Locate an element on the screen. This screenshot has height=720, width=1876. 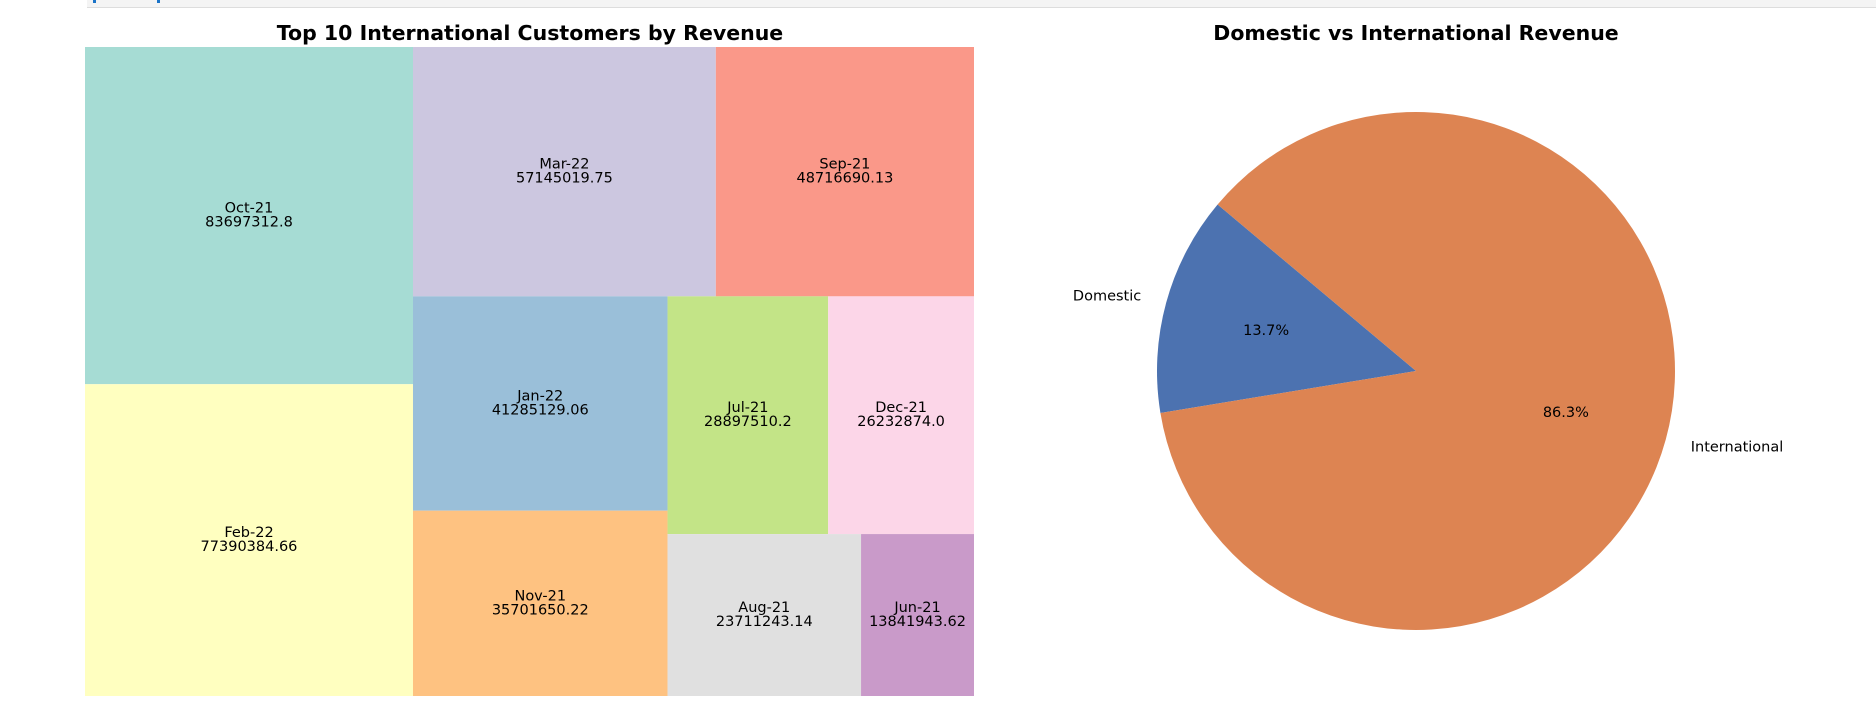
treemap-value: 26232874.0 is located at coordinates (901, 422).